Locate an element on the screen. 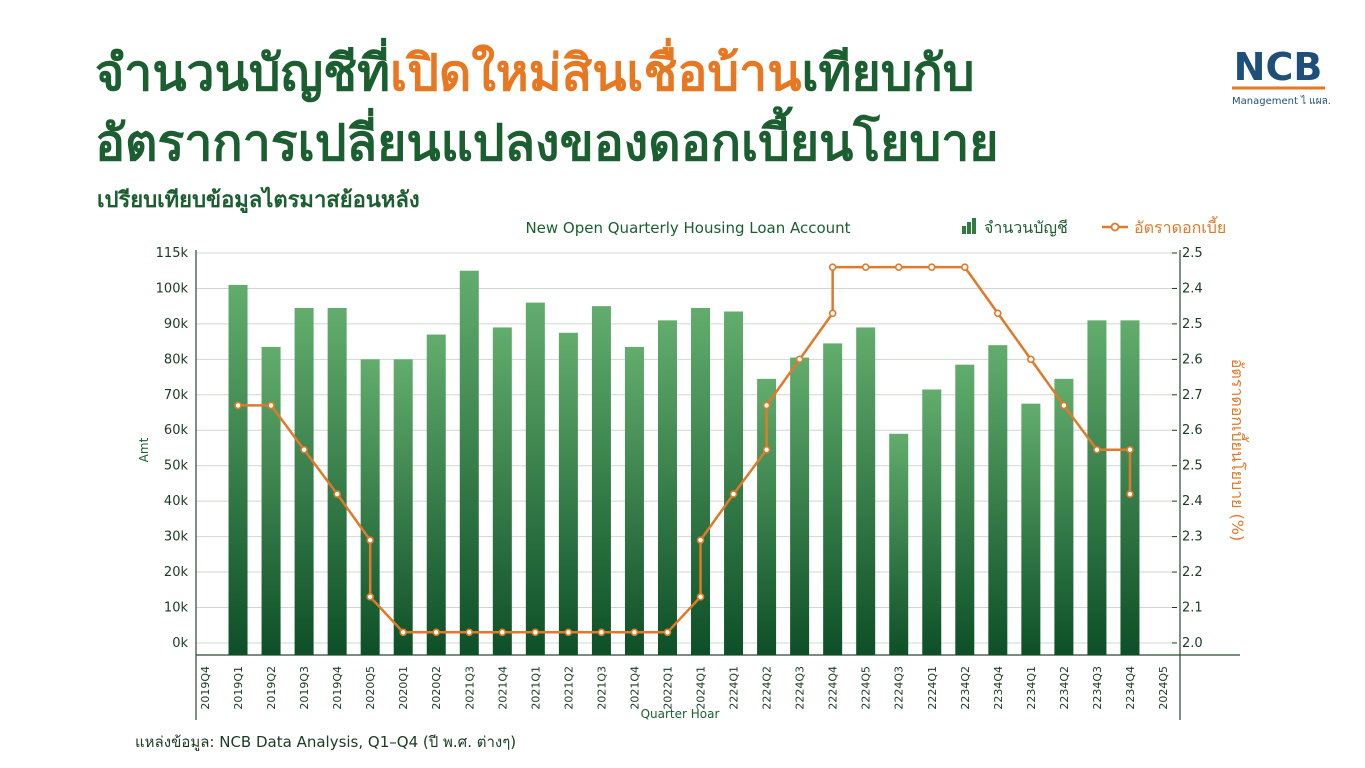  title-part: จำนวนบัญชีที่ is located at coordinates (242, 70).